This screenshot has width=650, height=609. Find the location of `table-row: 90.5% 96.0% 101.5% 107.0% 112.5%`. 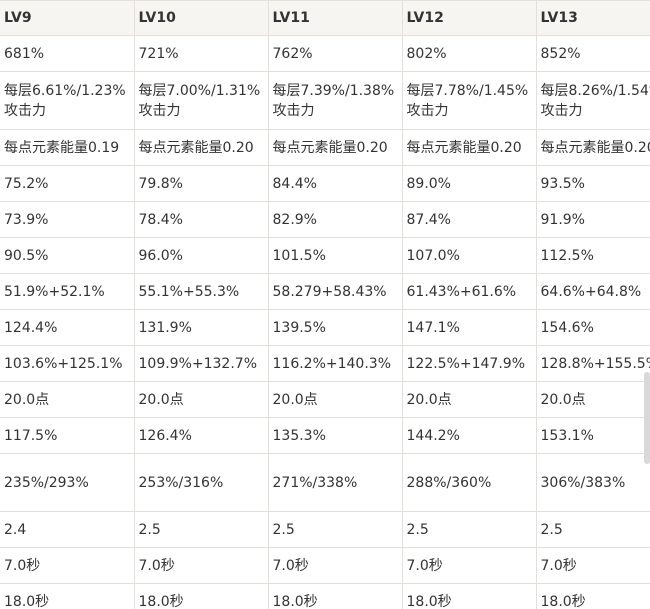

table-row: 90.5% 96.0% 101.5% 107.0% 112.5% is located at coordinates (325, 255).